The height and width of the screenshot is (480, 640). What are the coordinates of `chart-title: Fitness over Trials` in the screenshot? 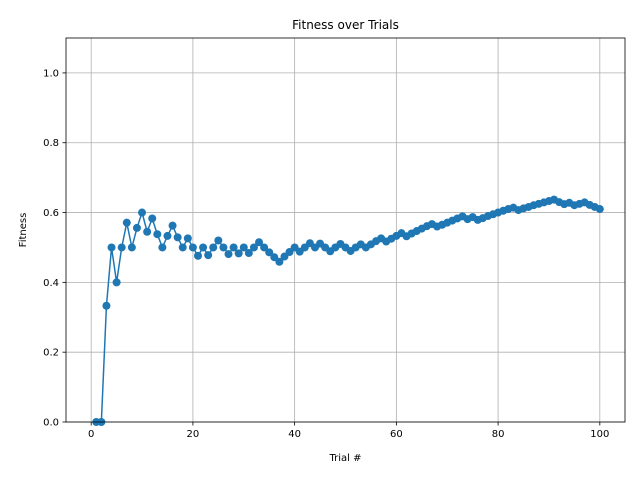 It's located at (345, 25).